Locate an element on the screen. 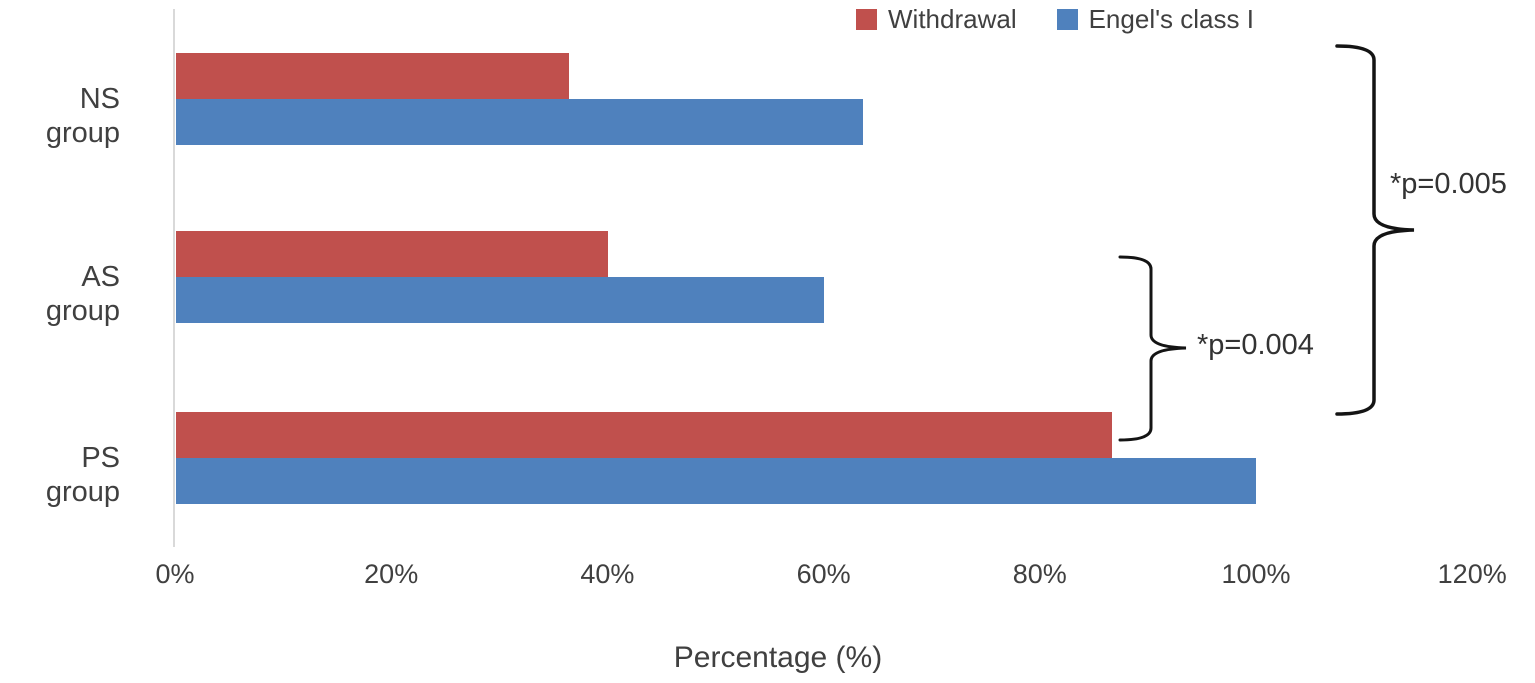  category-axis-line is located at coordinates (174, 278).